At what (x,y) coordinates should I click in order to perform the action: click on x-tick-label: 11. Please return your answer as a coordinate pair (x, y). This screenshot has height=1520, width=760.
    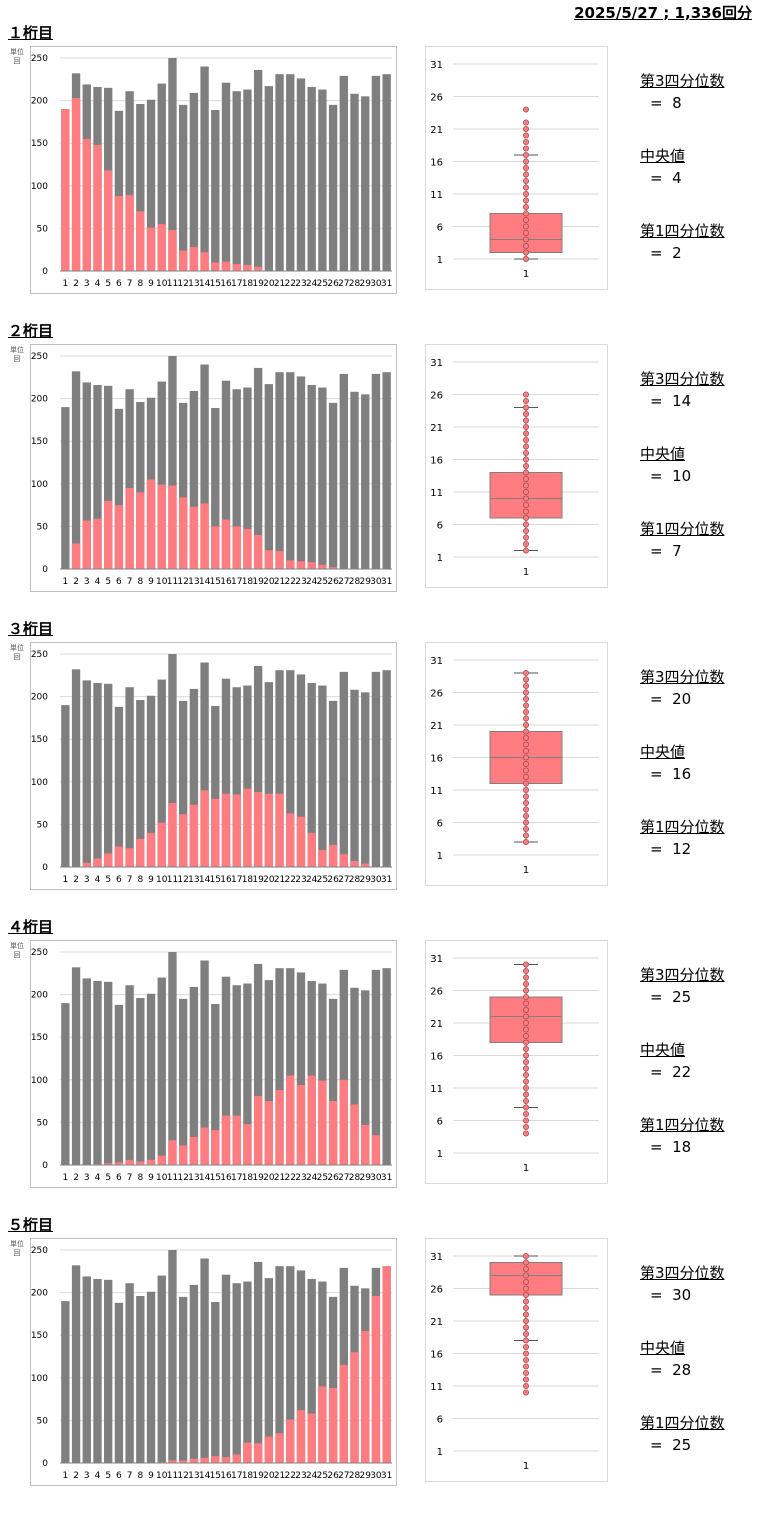
    Looking at the image, I should click on (172, 284).